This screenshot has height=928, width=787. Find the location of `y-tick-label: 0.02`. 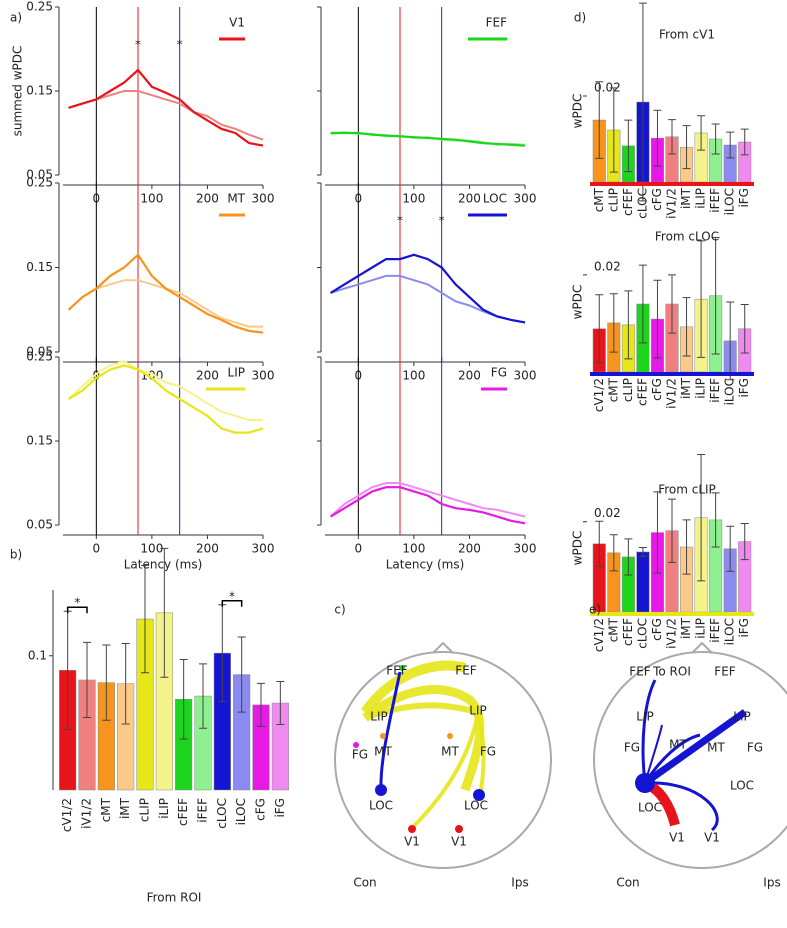

y-tick-label: 0.02 is located at coordinates (607, 266).